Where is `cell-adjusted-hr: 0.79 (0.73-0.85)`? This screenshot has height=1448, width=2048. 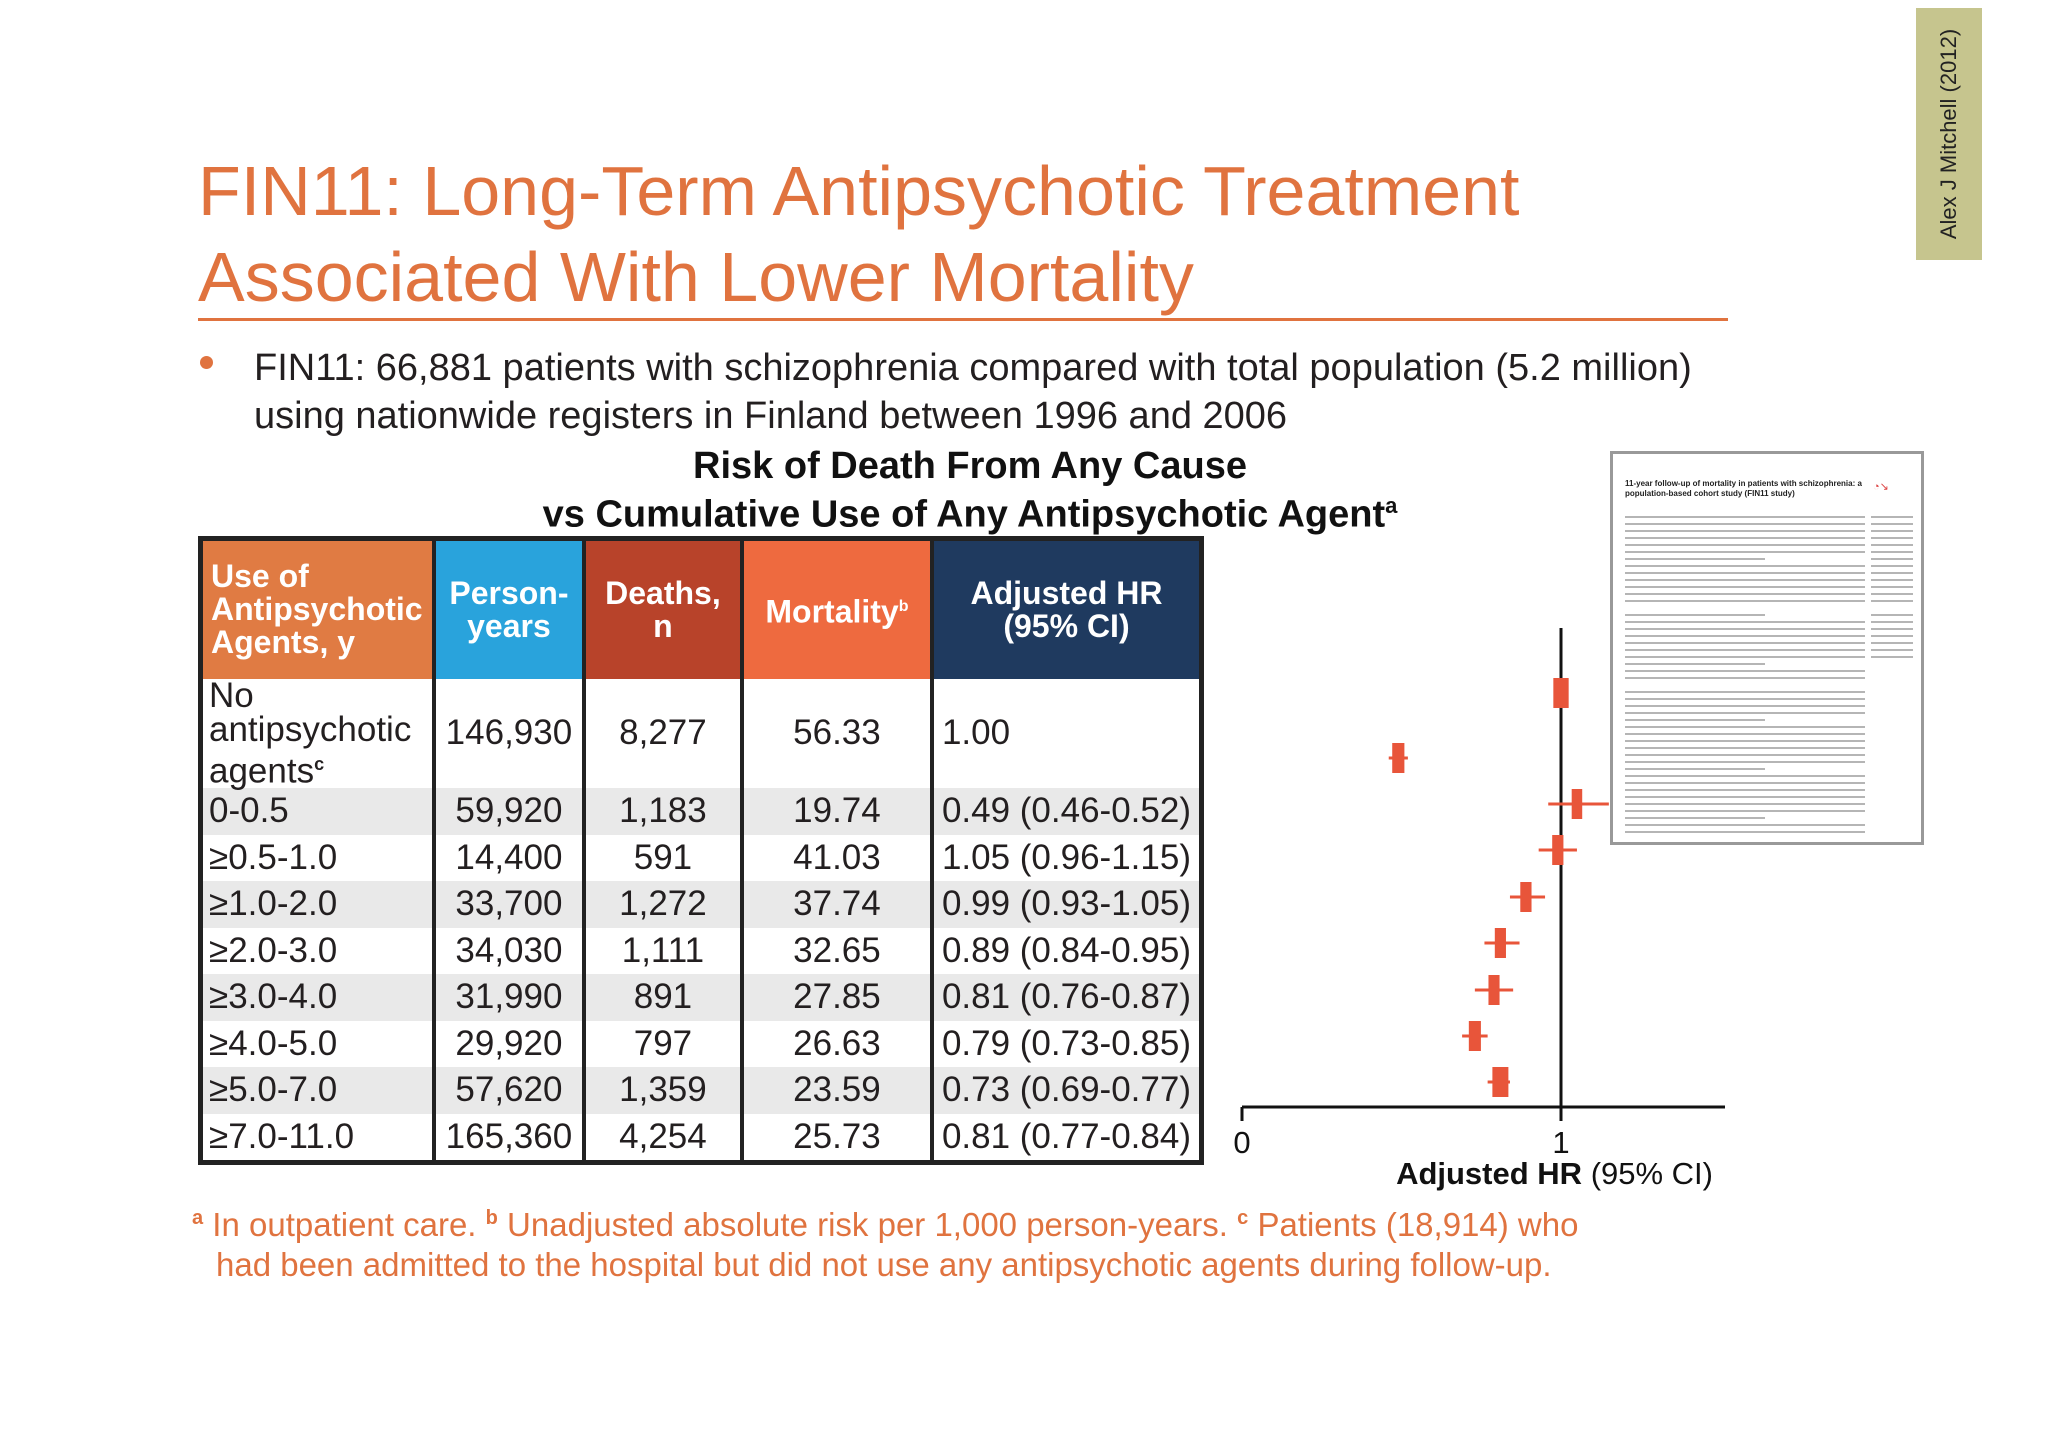 cell-adjusted-hr: 0.79 (0.73-0.85) is located at coordinates (1065, 1044).